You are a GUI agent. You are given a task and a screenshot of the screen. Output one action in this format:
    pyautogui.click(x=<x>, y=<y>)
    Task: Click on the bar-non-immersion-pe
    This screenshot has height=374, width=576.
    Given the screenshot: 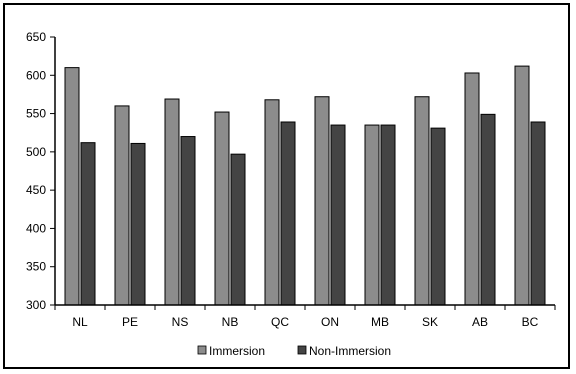 What is the action you would take?
    pyautogui.click(x=138, y=224)
    